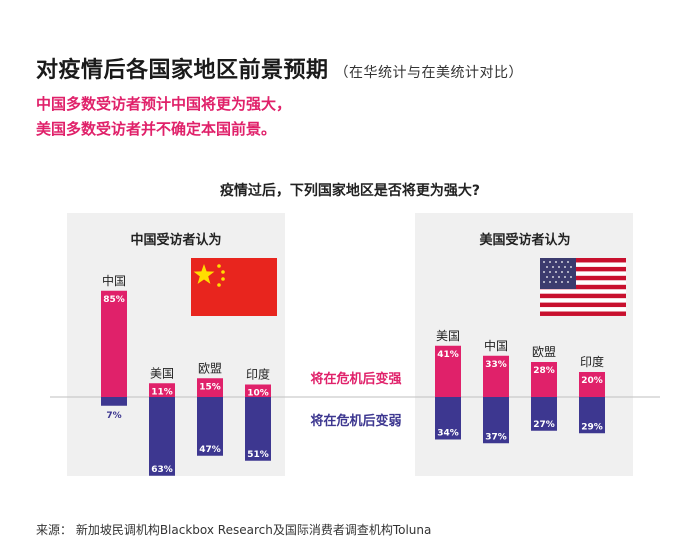  Describe the element at coordinates (350, 191) in the screenshot. I see `chart-question: 疫情过后，下列国家地区是否将更为强大?` at that location.